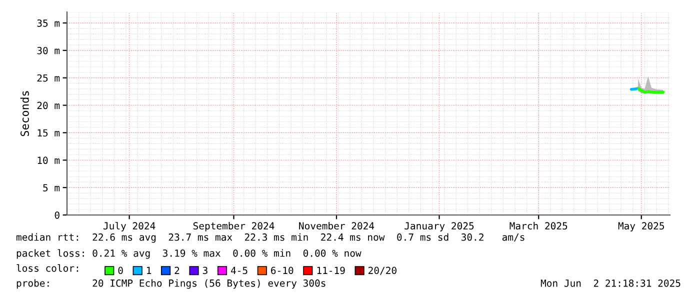 The height and width of the screenshot is (297, 697). What do you see at coordinates (539, 226) in the screenshot?
I see `x-tick-label: March 2025` at bounding box center [539, 226].